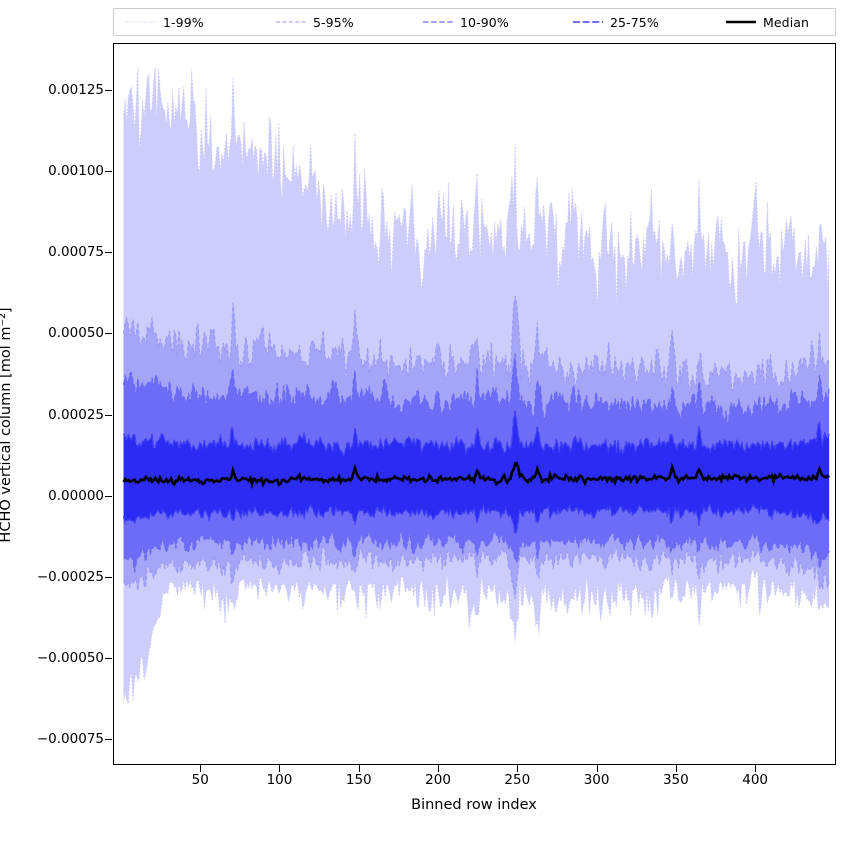 The image size is (850, 850). I want to click on x-tick-label: 100, so click(279, 780).